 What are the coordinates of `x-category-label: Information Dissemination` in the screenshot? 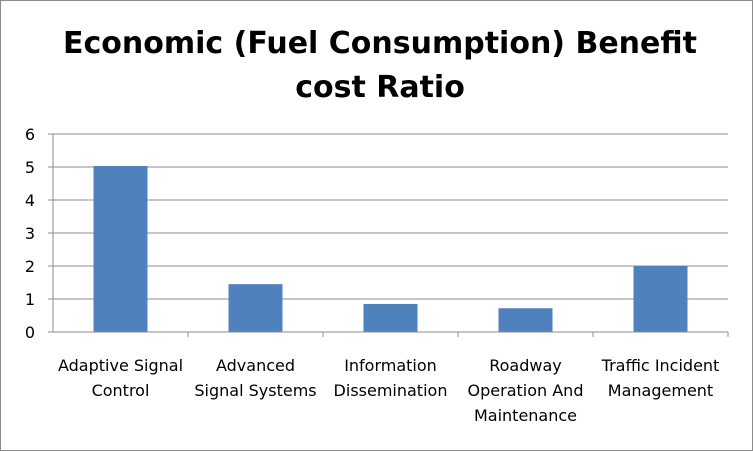 It's located at (391, 378).